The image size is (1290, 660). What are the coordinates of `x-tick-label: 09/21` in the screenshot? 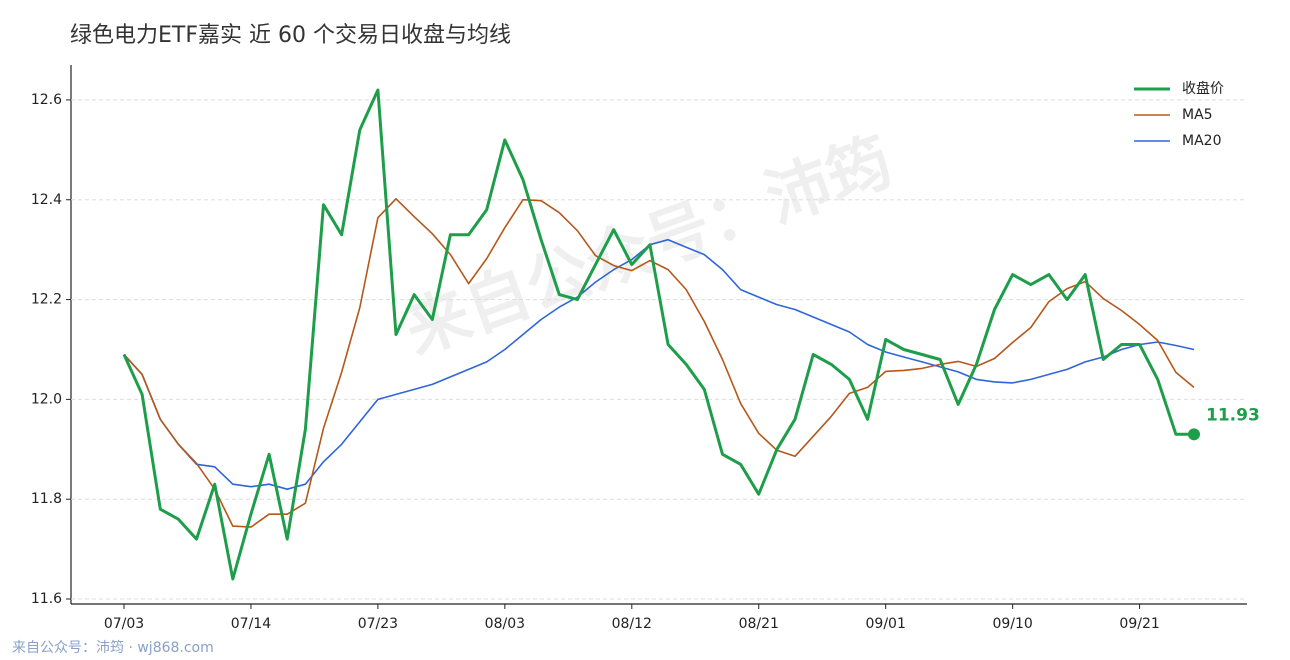 It's located at (1139, 624).